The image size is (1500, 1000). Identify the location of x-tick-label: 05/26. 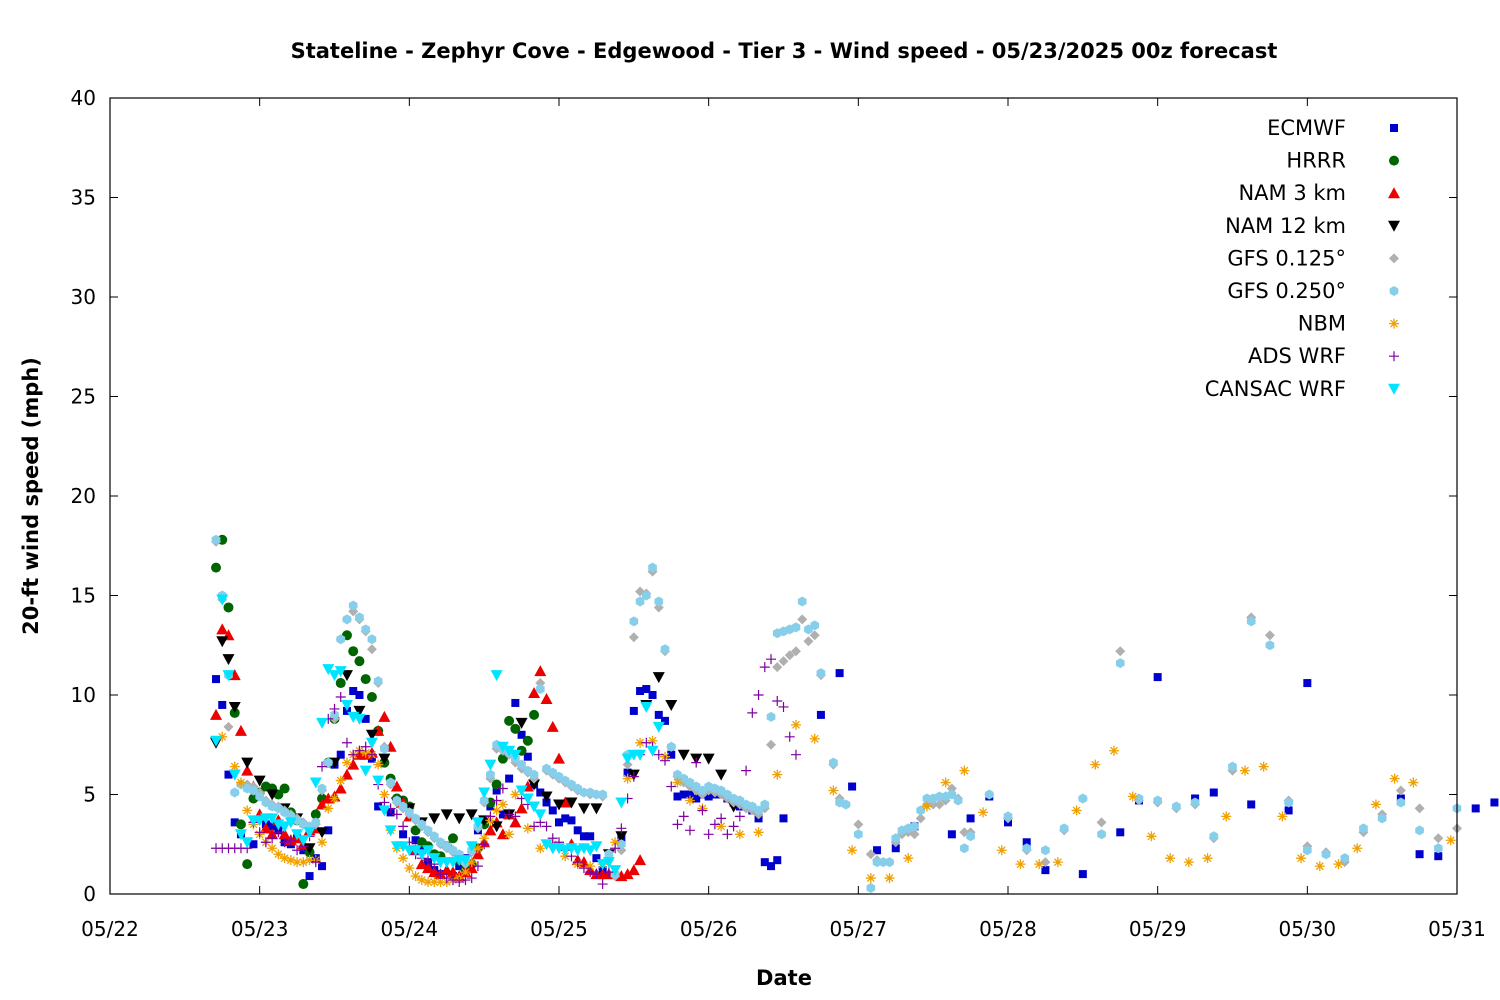
(709, 929).